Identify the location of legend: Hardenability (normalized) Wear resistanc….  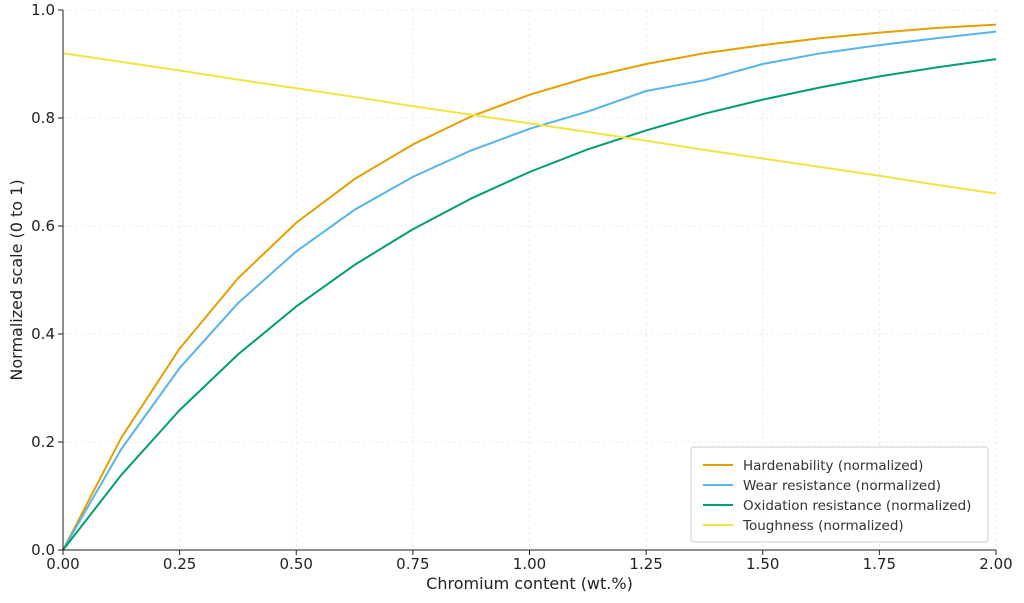
(839, 494).